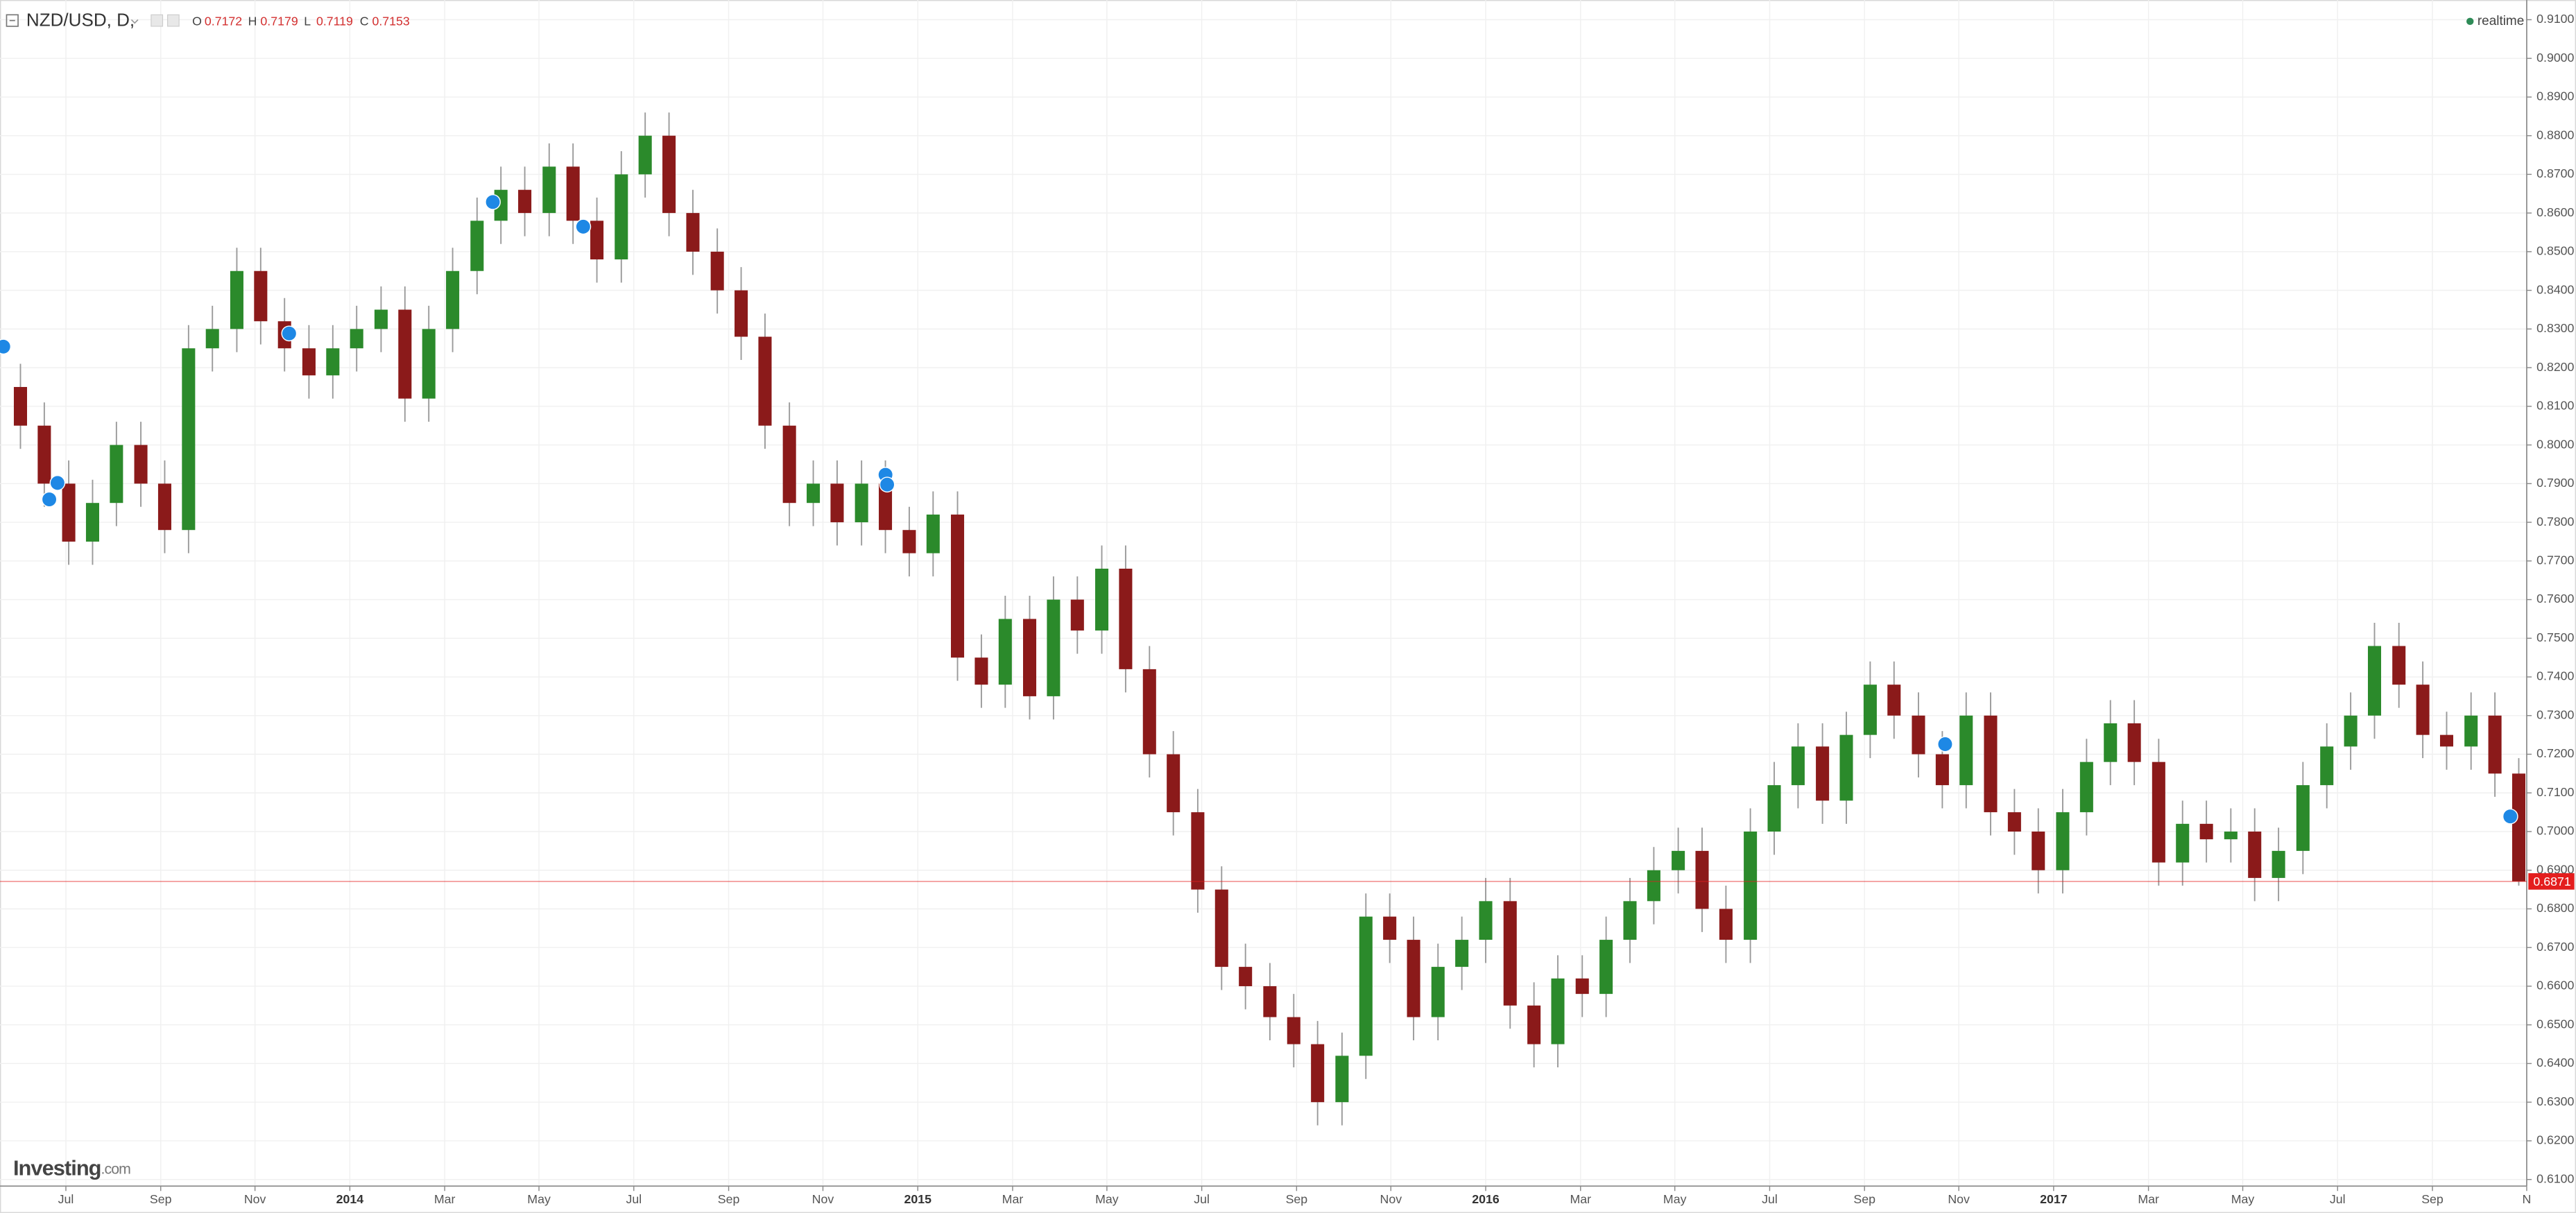  Describe the element at coordinates (157, 20) in the screenshot. I see `settings-button` at that location.